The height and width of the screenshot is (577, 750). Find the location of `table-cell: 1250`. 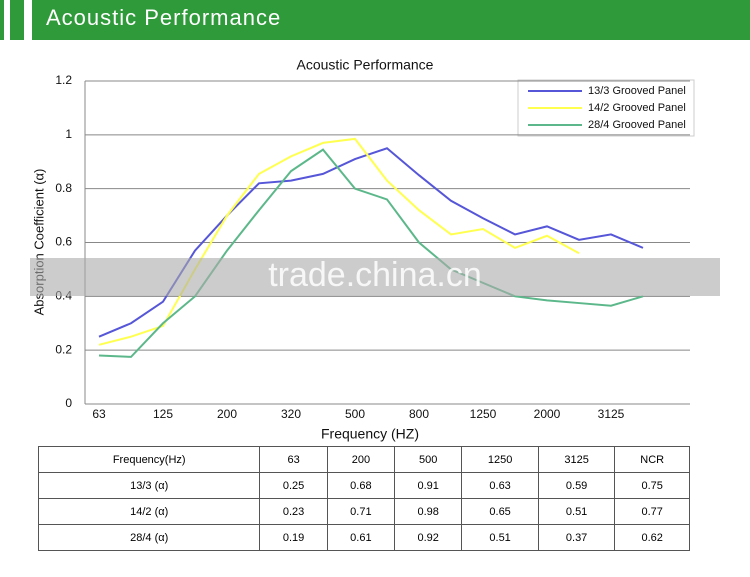

table-cell: 1250 is located at coordinates (500, 459).